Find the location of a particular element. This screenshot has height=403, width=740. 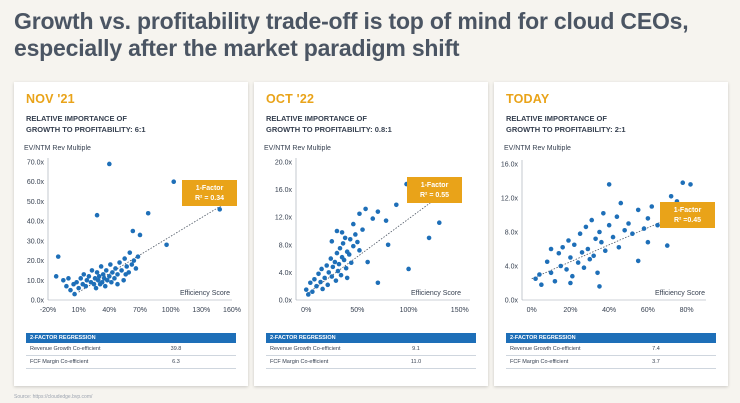

trend-line is located at coordinates (150, 249).